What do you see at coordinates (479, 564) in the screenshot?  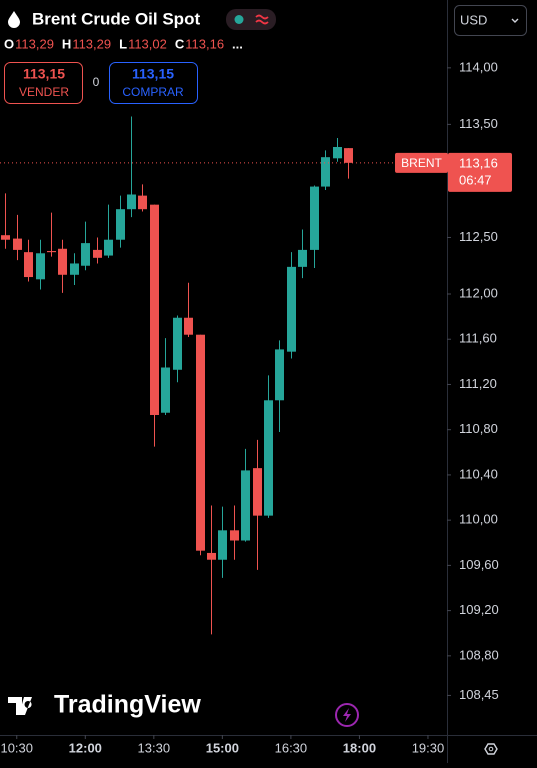 I see `y-tick-label: 109,60` at bounding box center [479, 564].